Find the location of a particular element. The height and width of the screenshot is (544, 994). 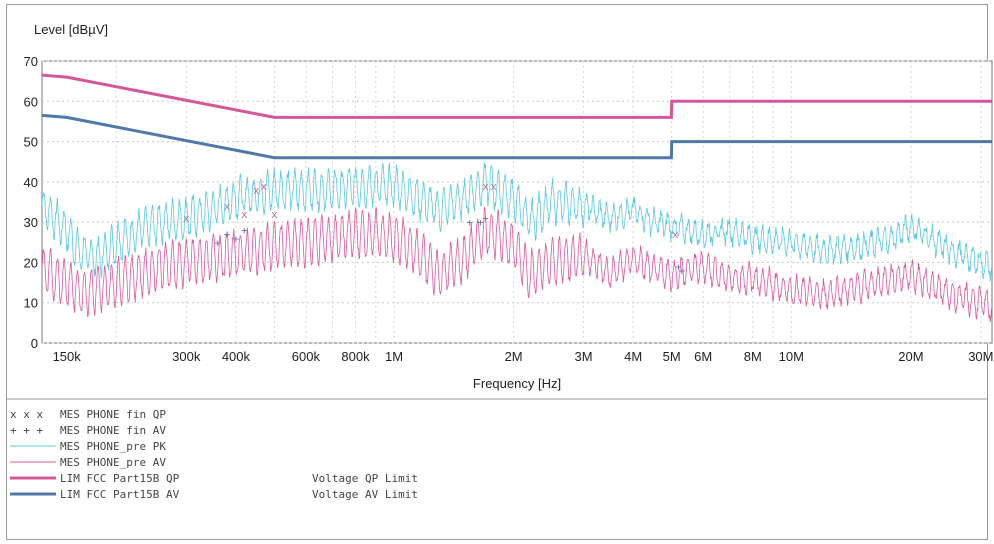

y-tick-label: 60 is located at coordinates (31, 101).